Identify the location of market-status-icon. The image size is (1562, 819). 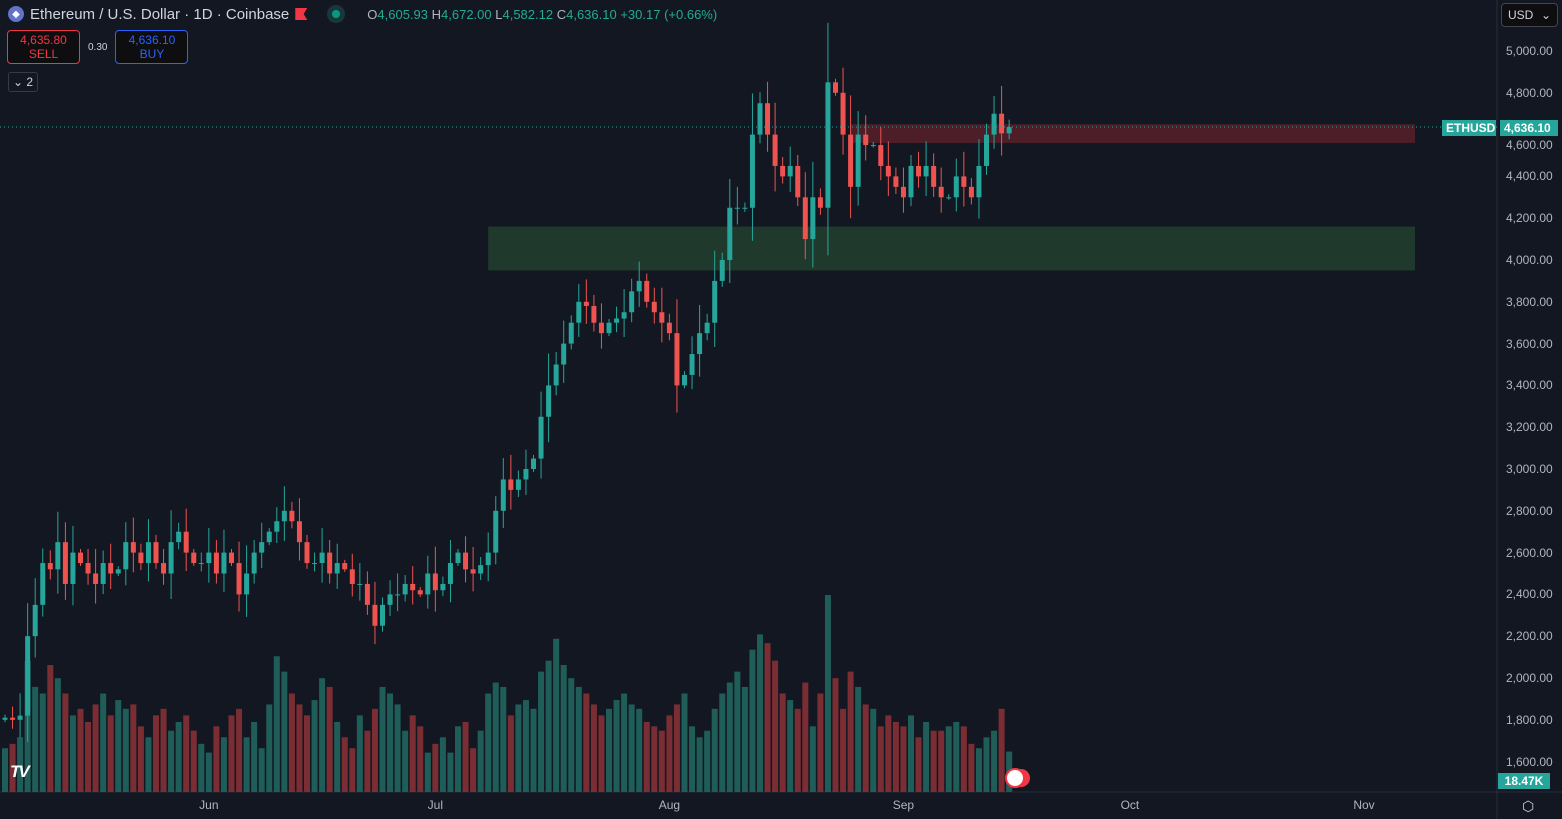
(336, 14).